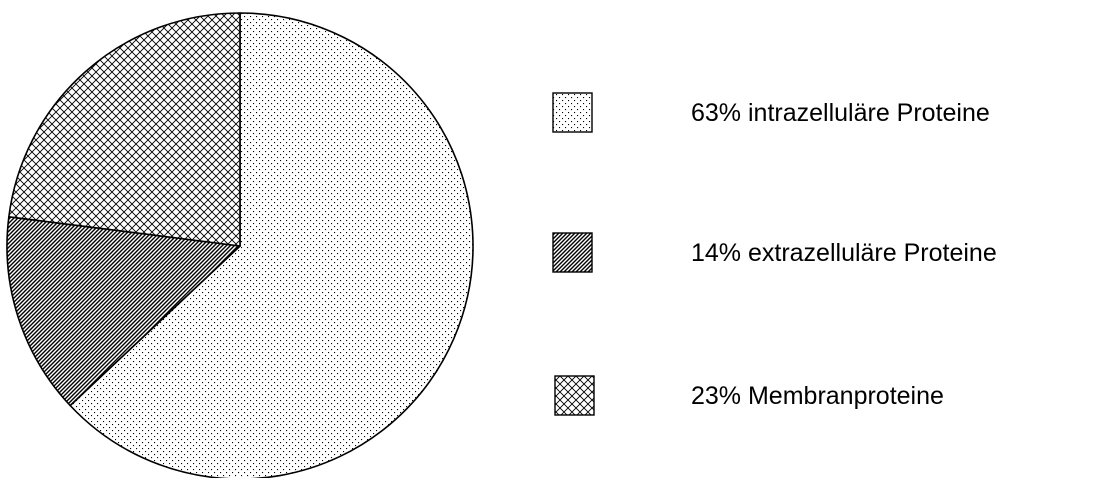 The image size is (1120, 478). I want to click on legend-label-2: 23% Membranproteine, so click(817, 396).